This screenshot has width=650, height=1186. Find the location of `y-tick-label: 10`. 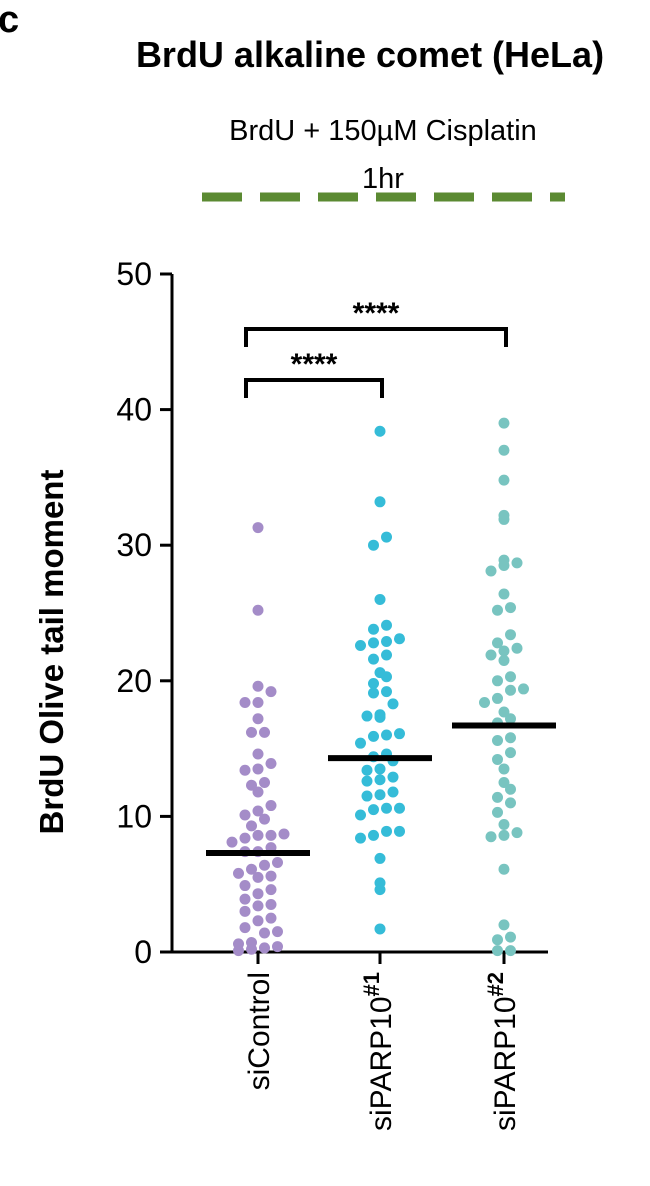

y-tick-label: 10 is located at coordinates (134, 816).